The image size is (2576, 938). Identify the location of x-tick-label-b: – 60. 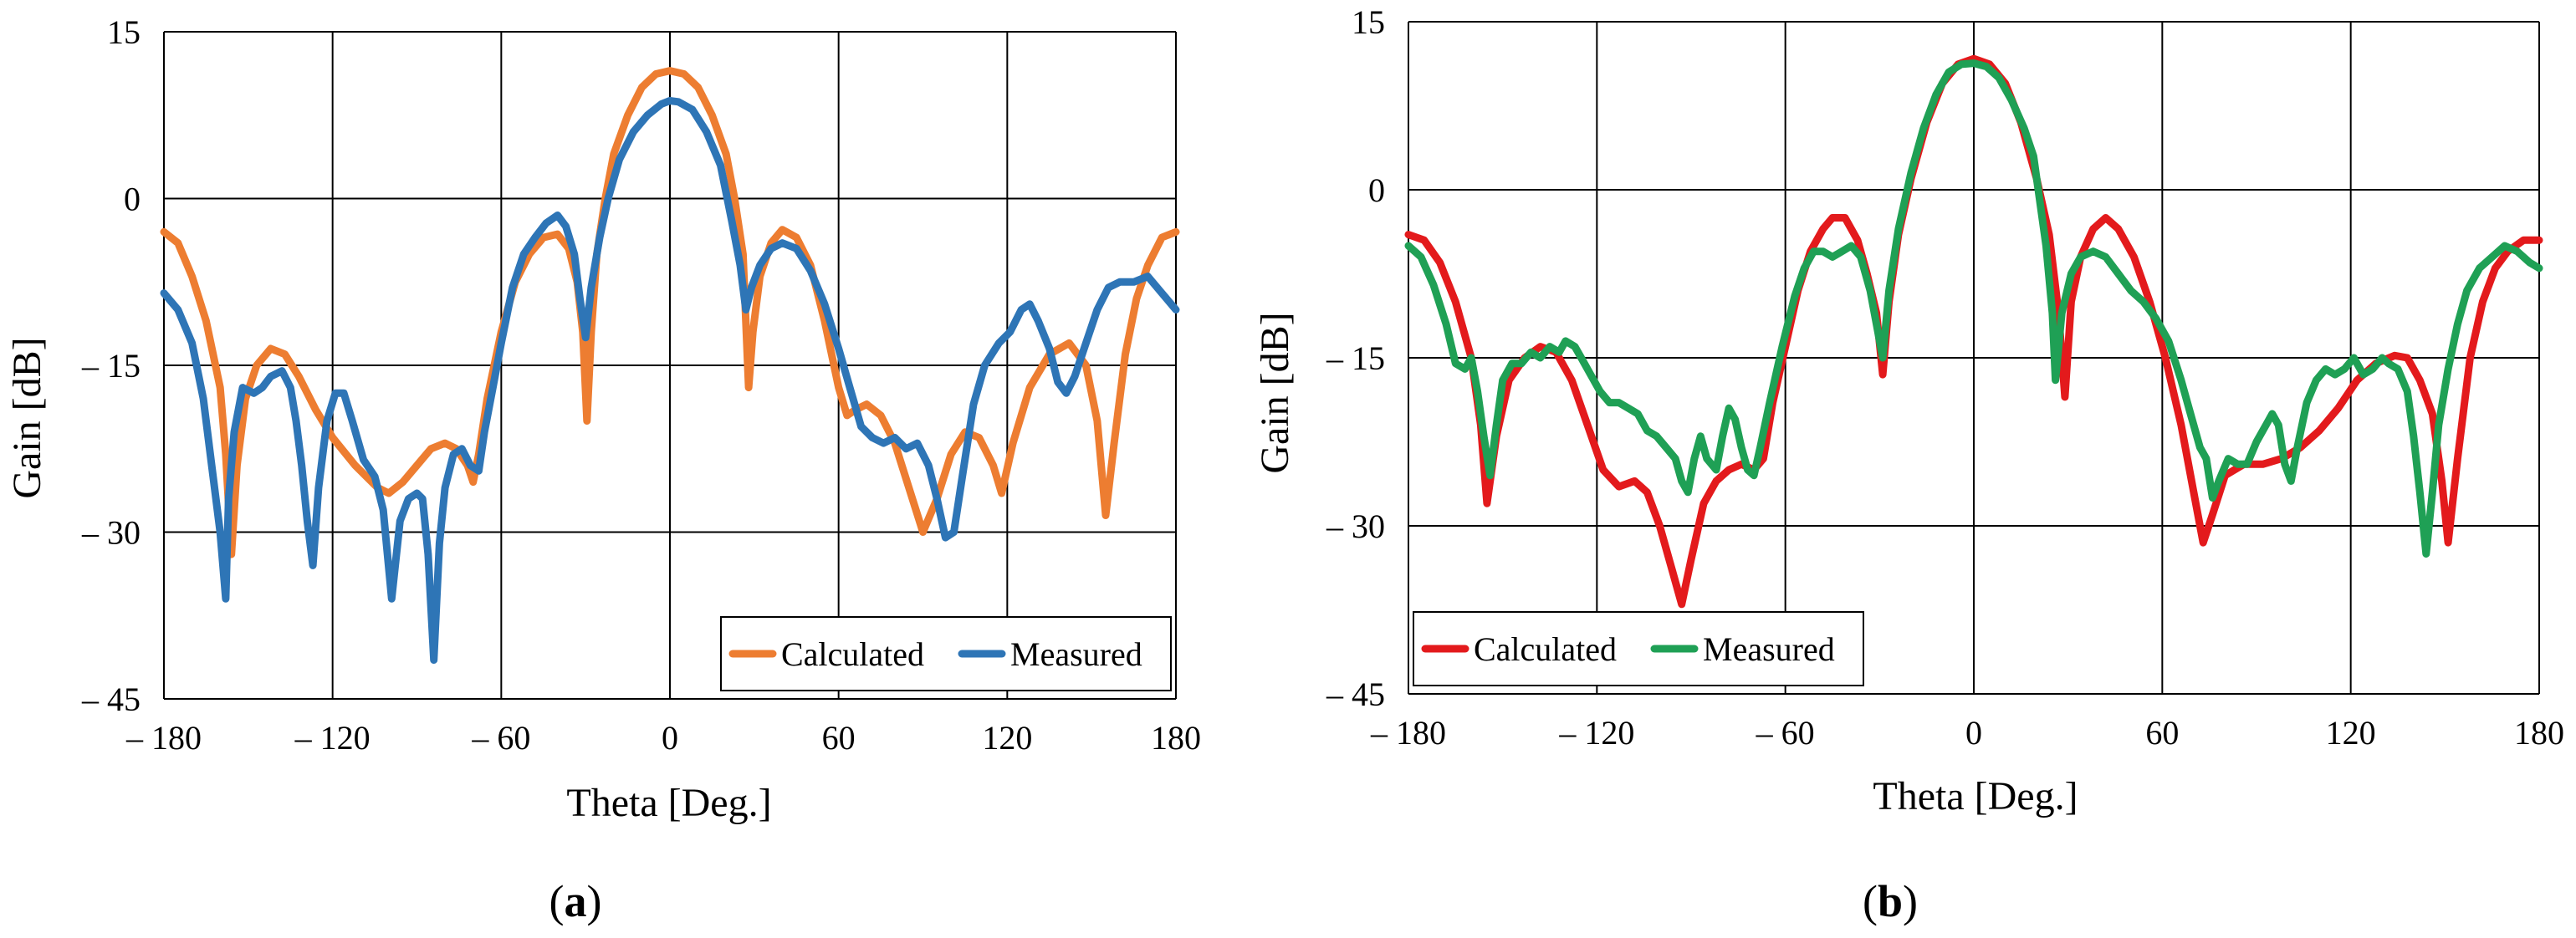
(1785, 733).